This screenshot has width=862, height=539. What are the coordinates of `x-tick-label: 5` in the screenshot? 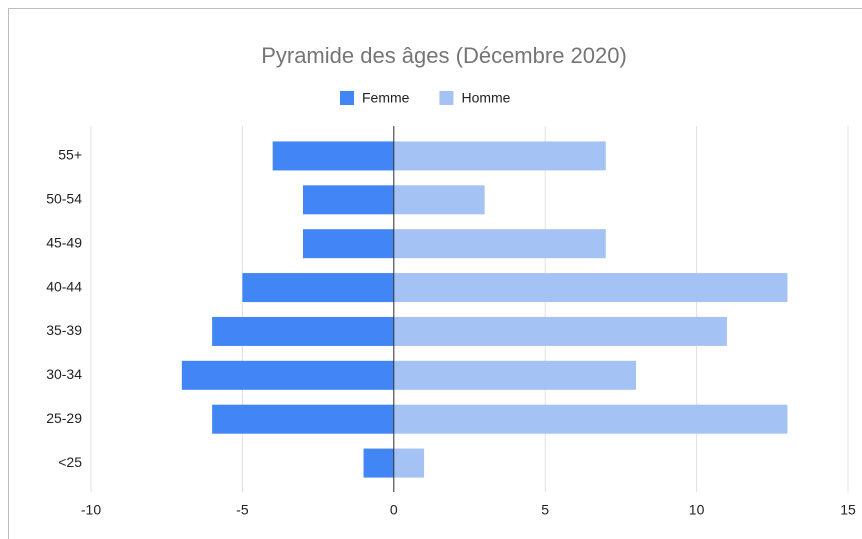 It's located at (545, 510).